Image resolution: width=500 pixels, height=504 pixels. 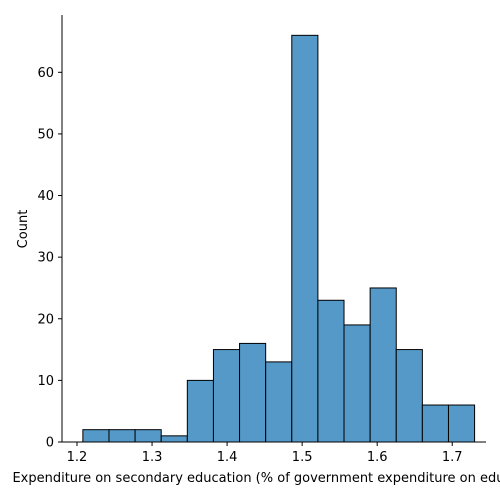 What do you see at coordinates (45, 73) in the screenshot?
I see `y-tick-label: 60` at bounding box center [45, 73].